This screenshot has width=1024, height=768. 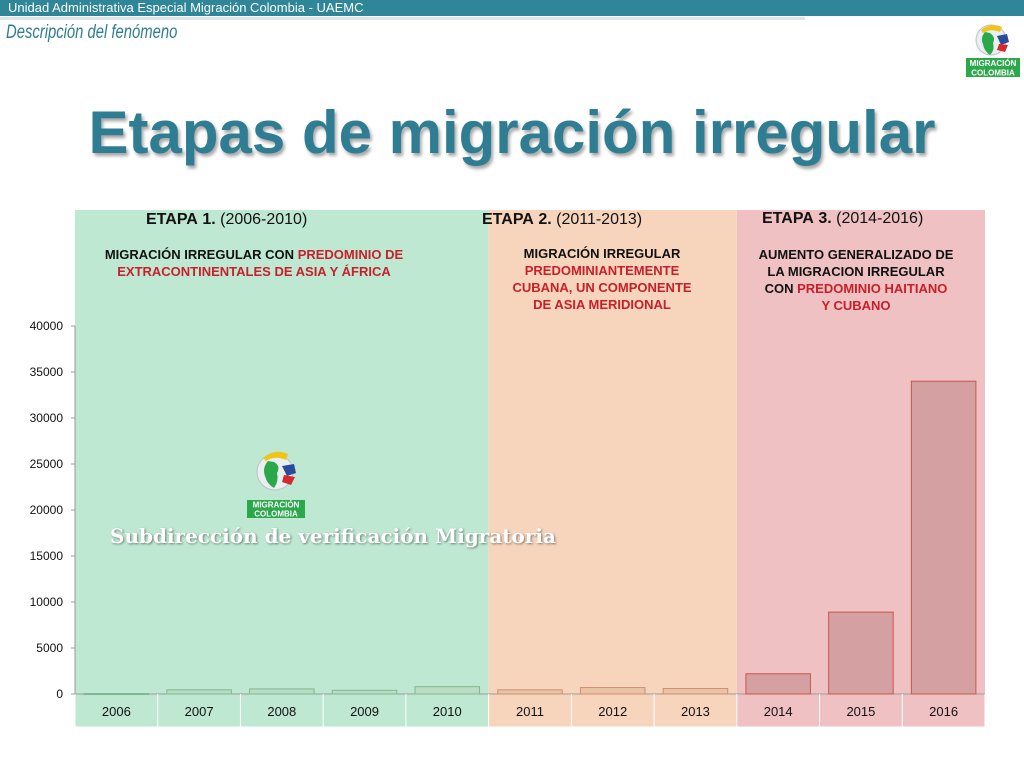 I want to click on bar-2010, so click(x=447, y=690).